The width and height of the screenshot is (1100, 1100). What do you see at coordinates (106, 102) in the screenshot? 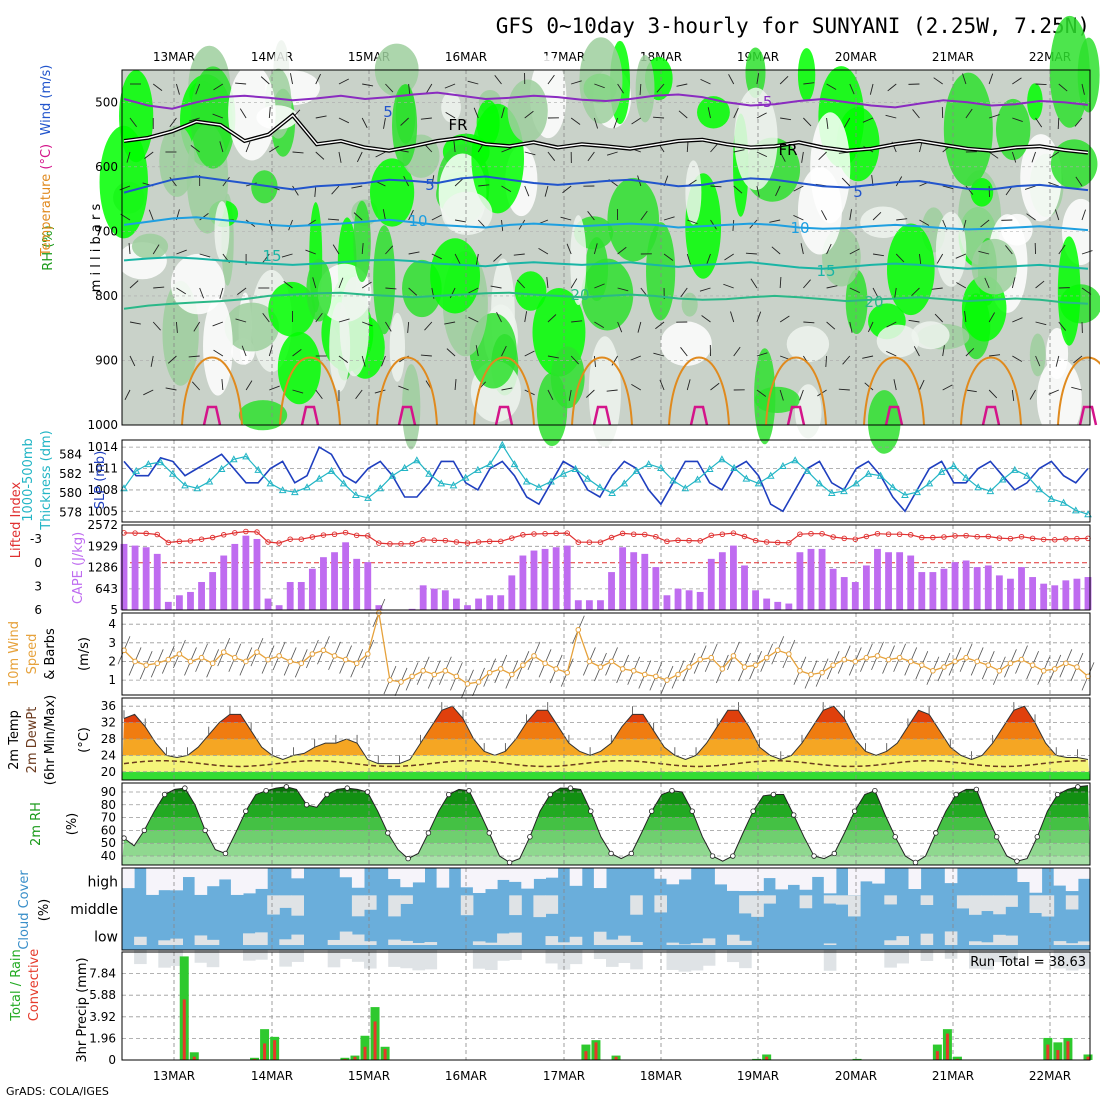
I see `pressure-tick-label: 500` at bounding box center [106, 102].